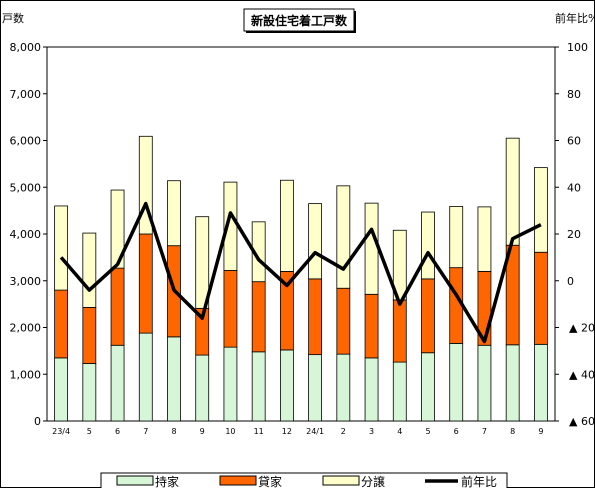 This screenshot has width=595, height=488. Describe the element at coordinates (373, 481) in the screenshot. I see `legend-label: 分譲` at that location.